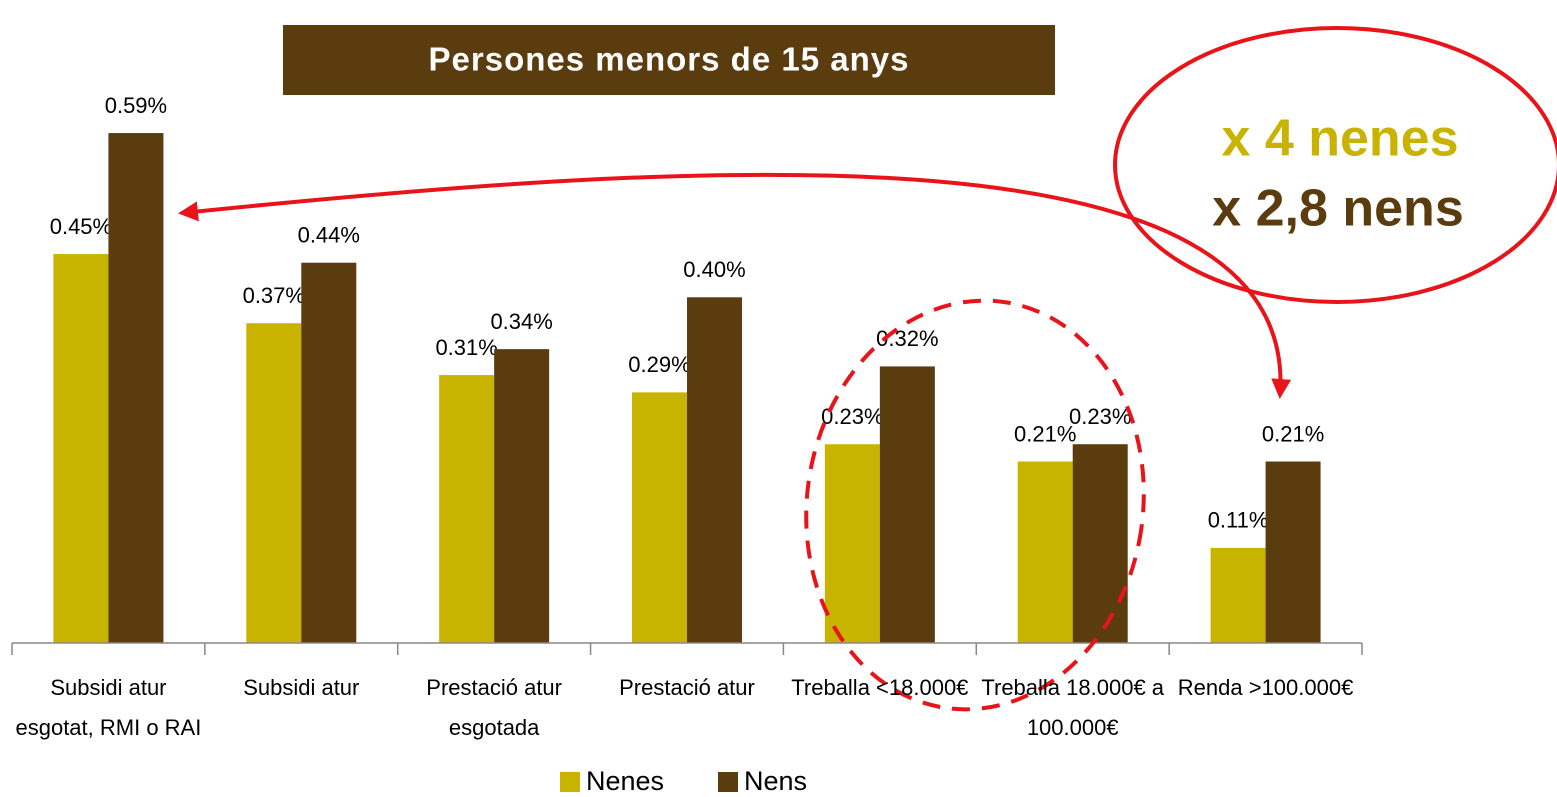 The image size is (1557, 797). Describe the element at coordinates (714, 269) in the screenshot. I see `data-label: 0.40%` at that location.